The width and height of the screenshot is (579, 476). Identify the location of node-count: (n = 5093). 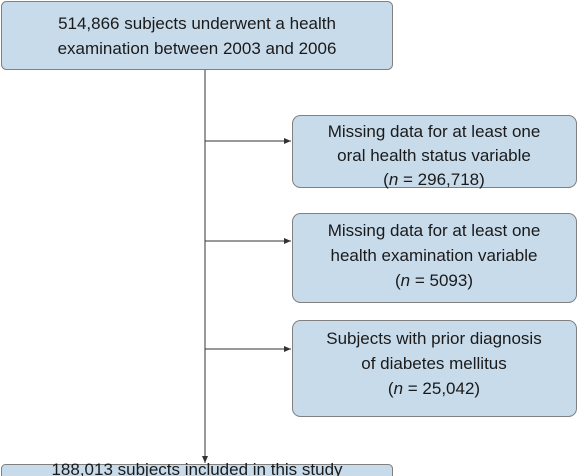
(434, 280).